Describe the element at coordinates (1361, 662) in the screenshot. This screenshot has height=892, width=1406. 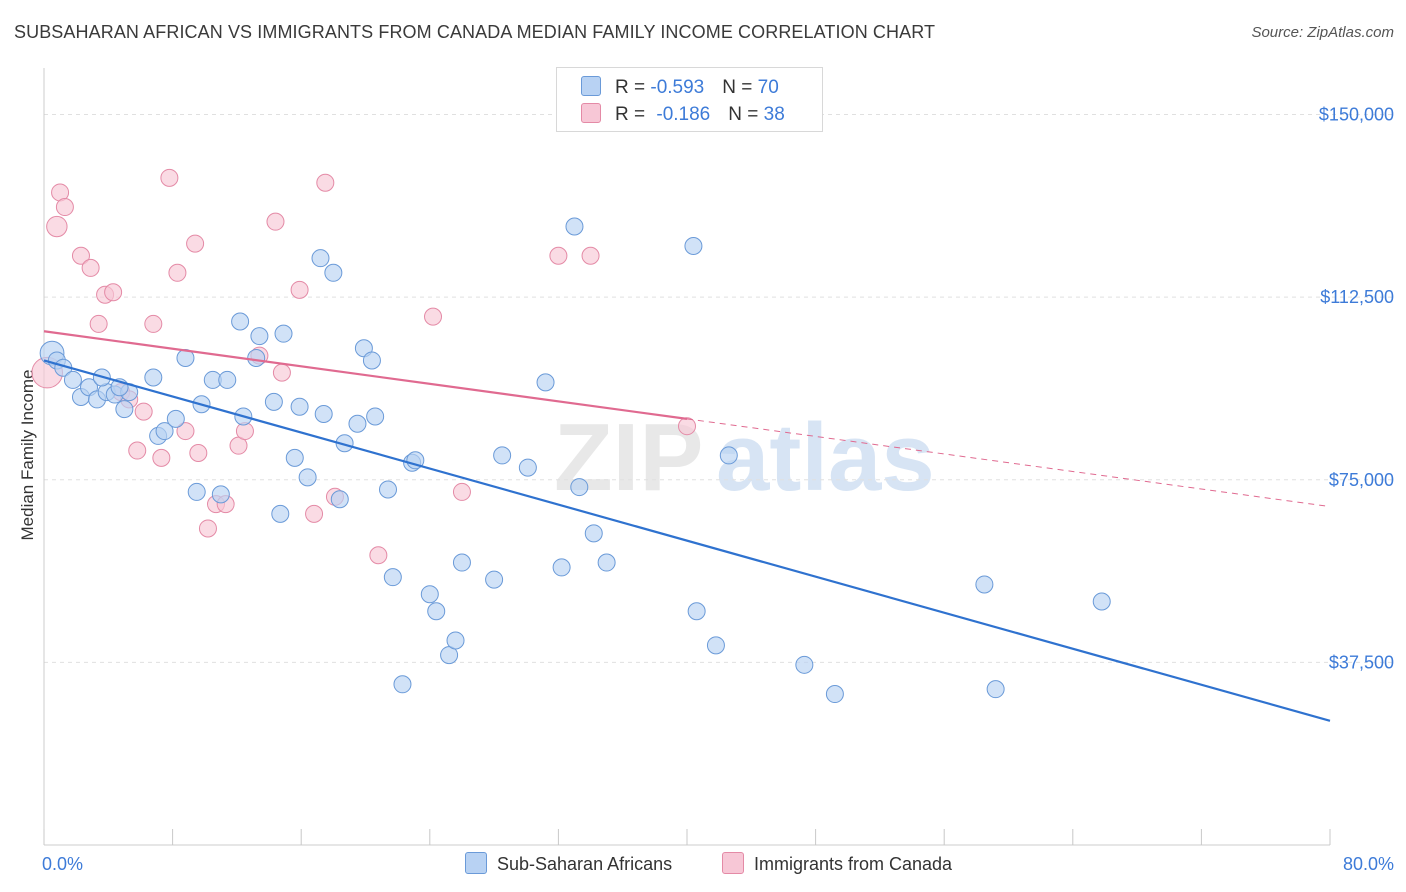
I see `y-tick-label: $37,500` at that location.